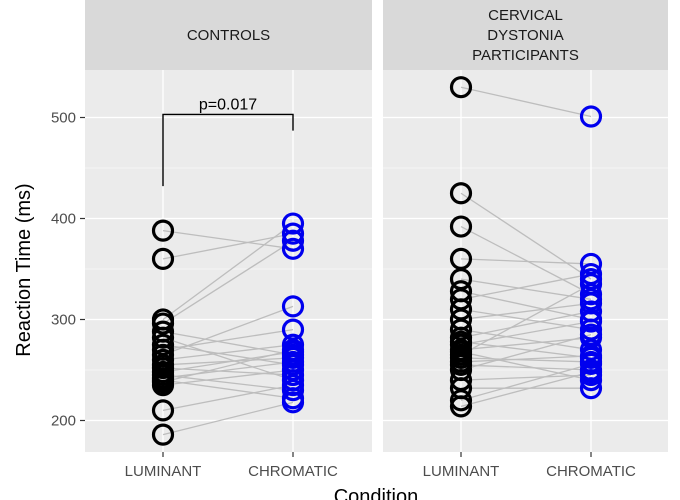  What do you see at coordinates (525, 15) in the screenshot?
I see `strip-title-line: CERVICAL` at bounding box center [525, 15].